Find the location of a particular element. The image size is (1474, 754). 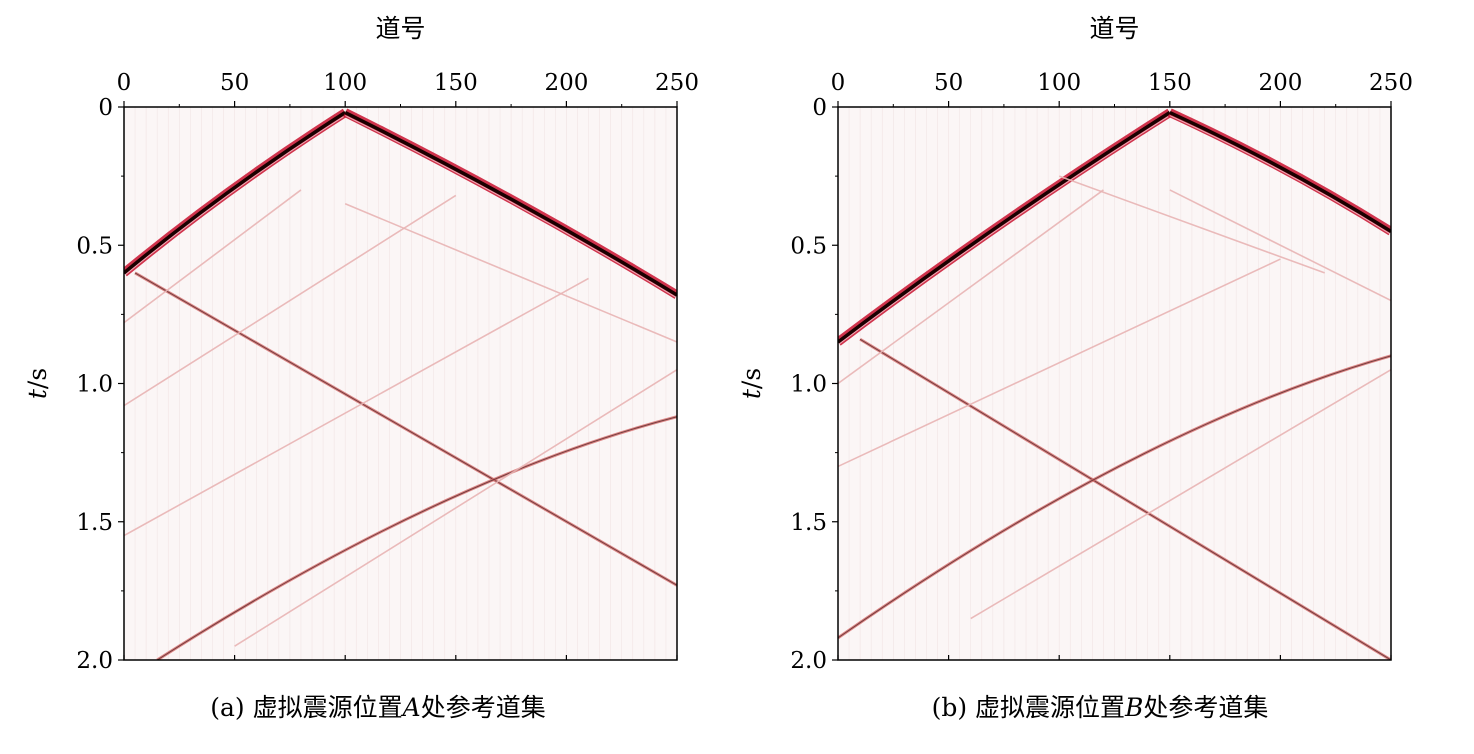

panel-caption: (b) 虚拟震源位置B处参考道集 is located at coordinates (1100, 707).